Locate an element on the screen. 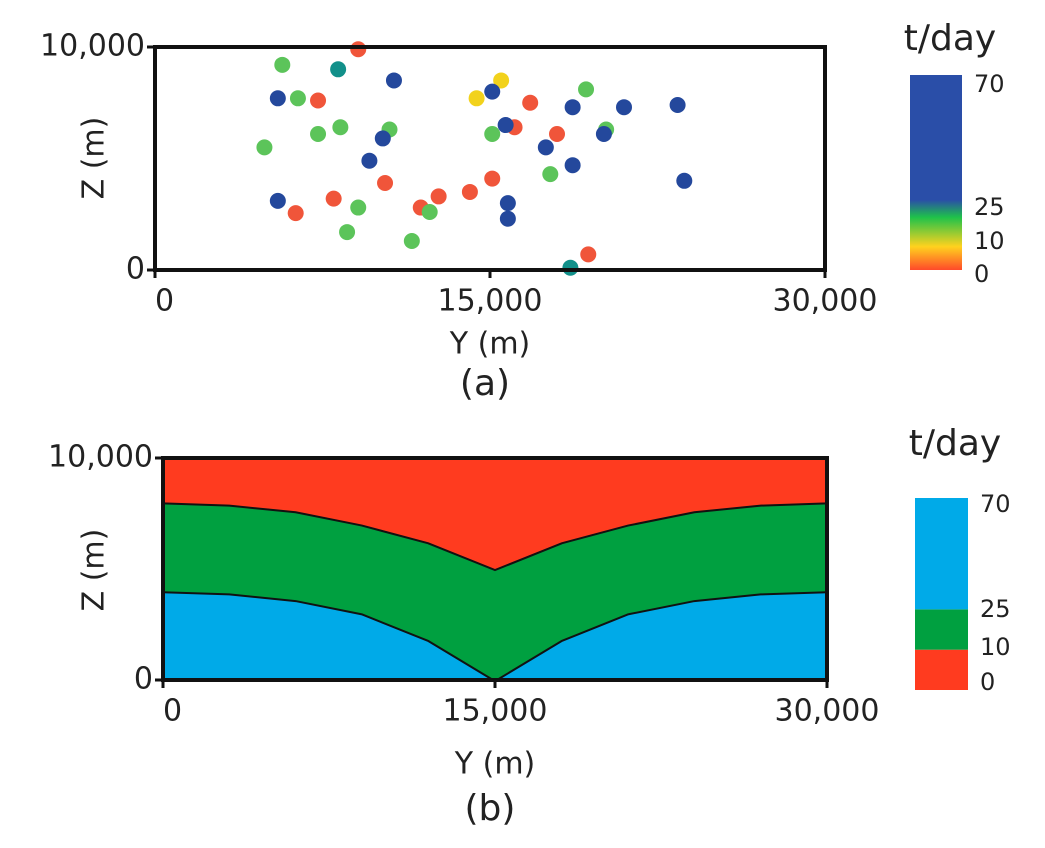 This screenshot has height=848, width=1045. panel-label: (a) is located at coordinates (485, 383).